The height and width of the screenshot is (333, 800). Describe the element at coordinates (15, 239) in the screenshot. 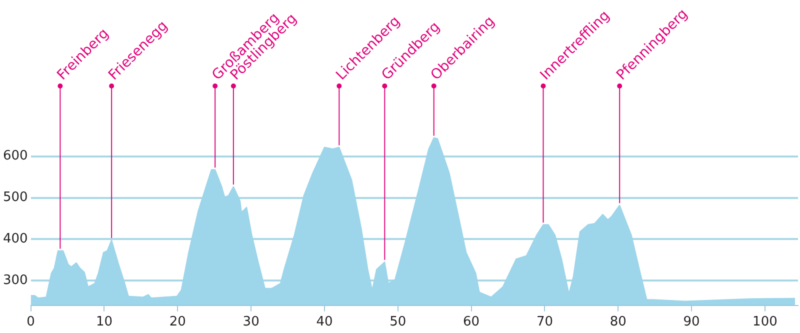

I see `y-tick-label: 400` at that location.